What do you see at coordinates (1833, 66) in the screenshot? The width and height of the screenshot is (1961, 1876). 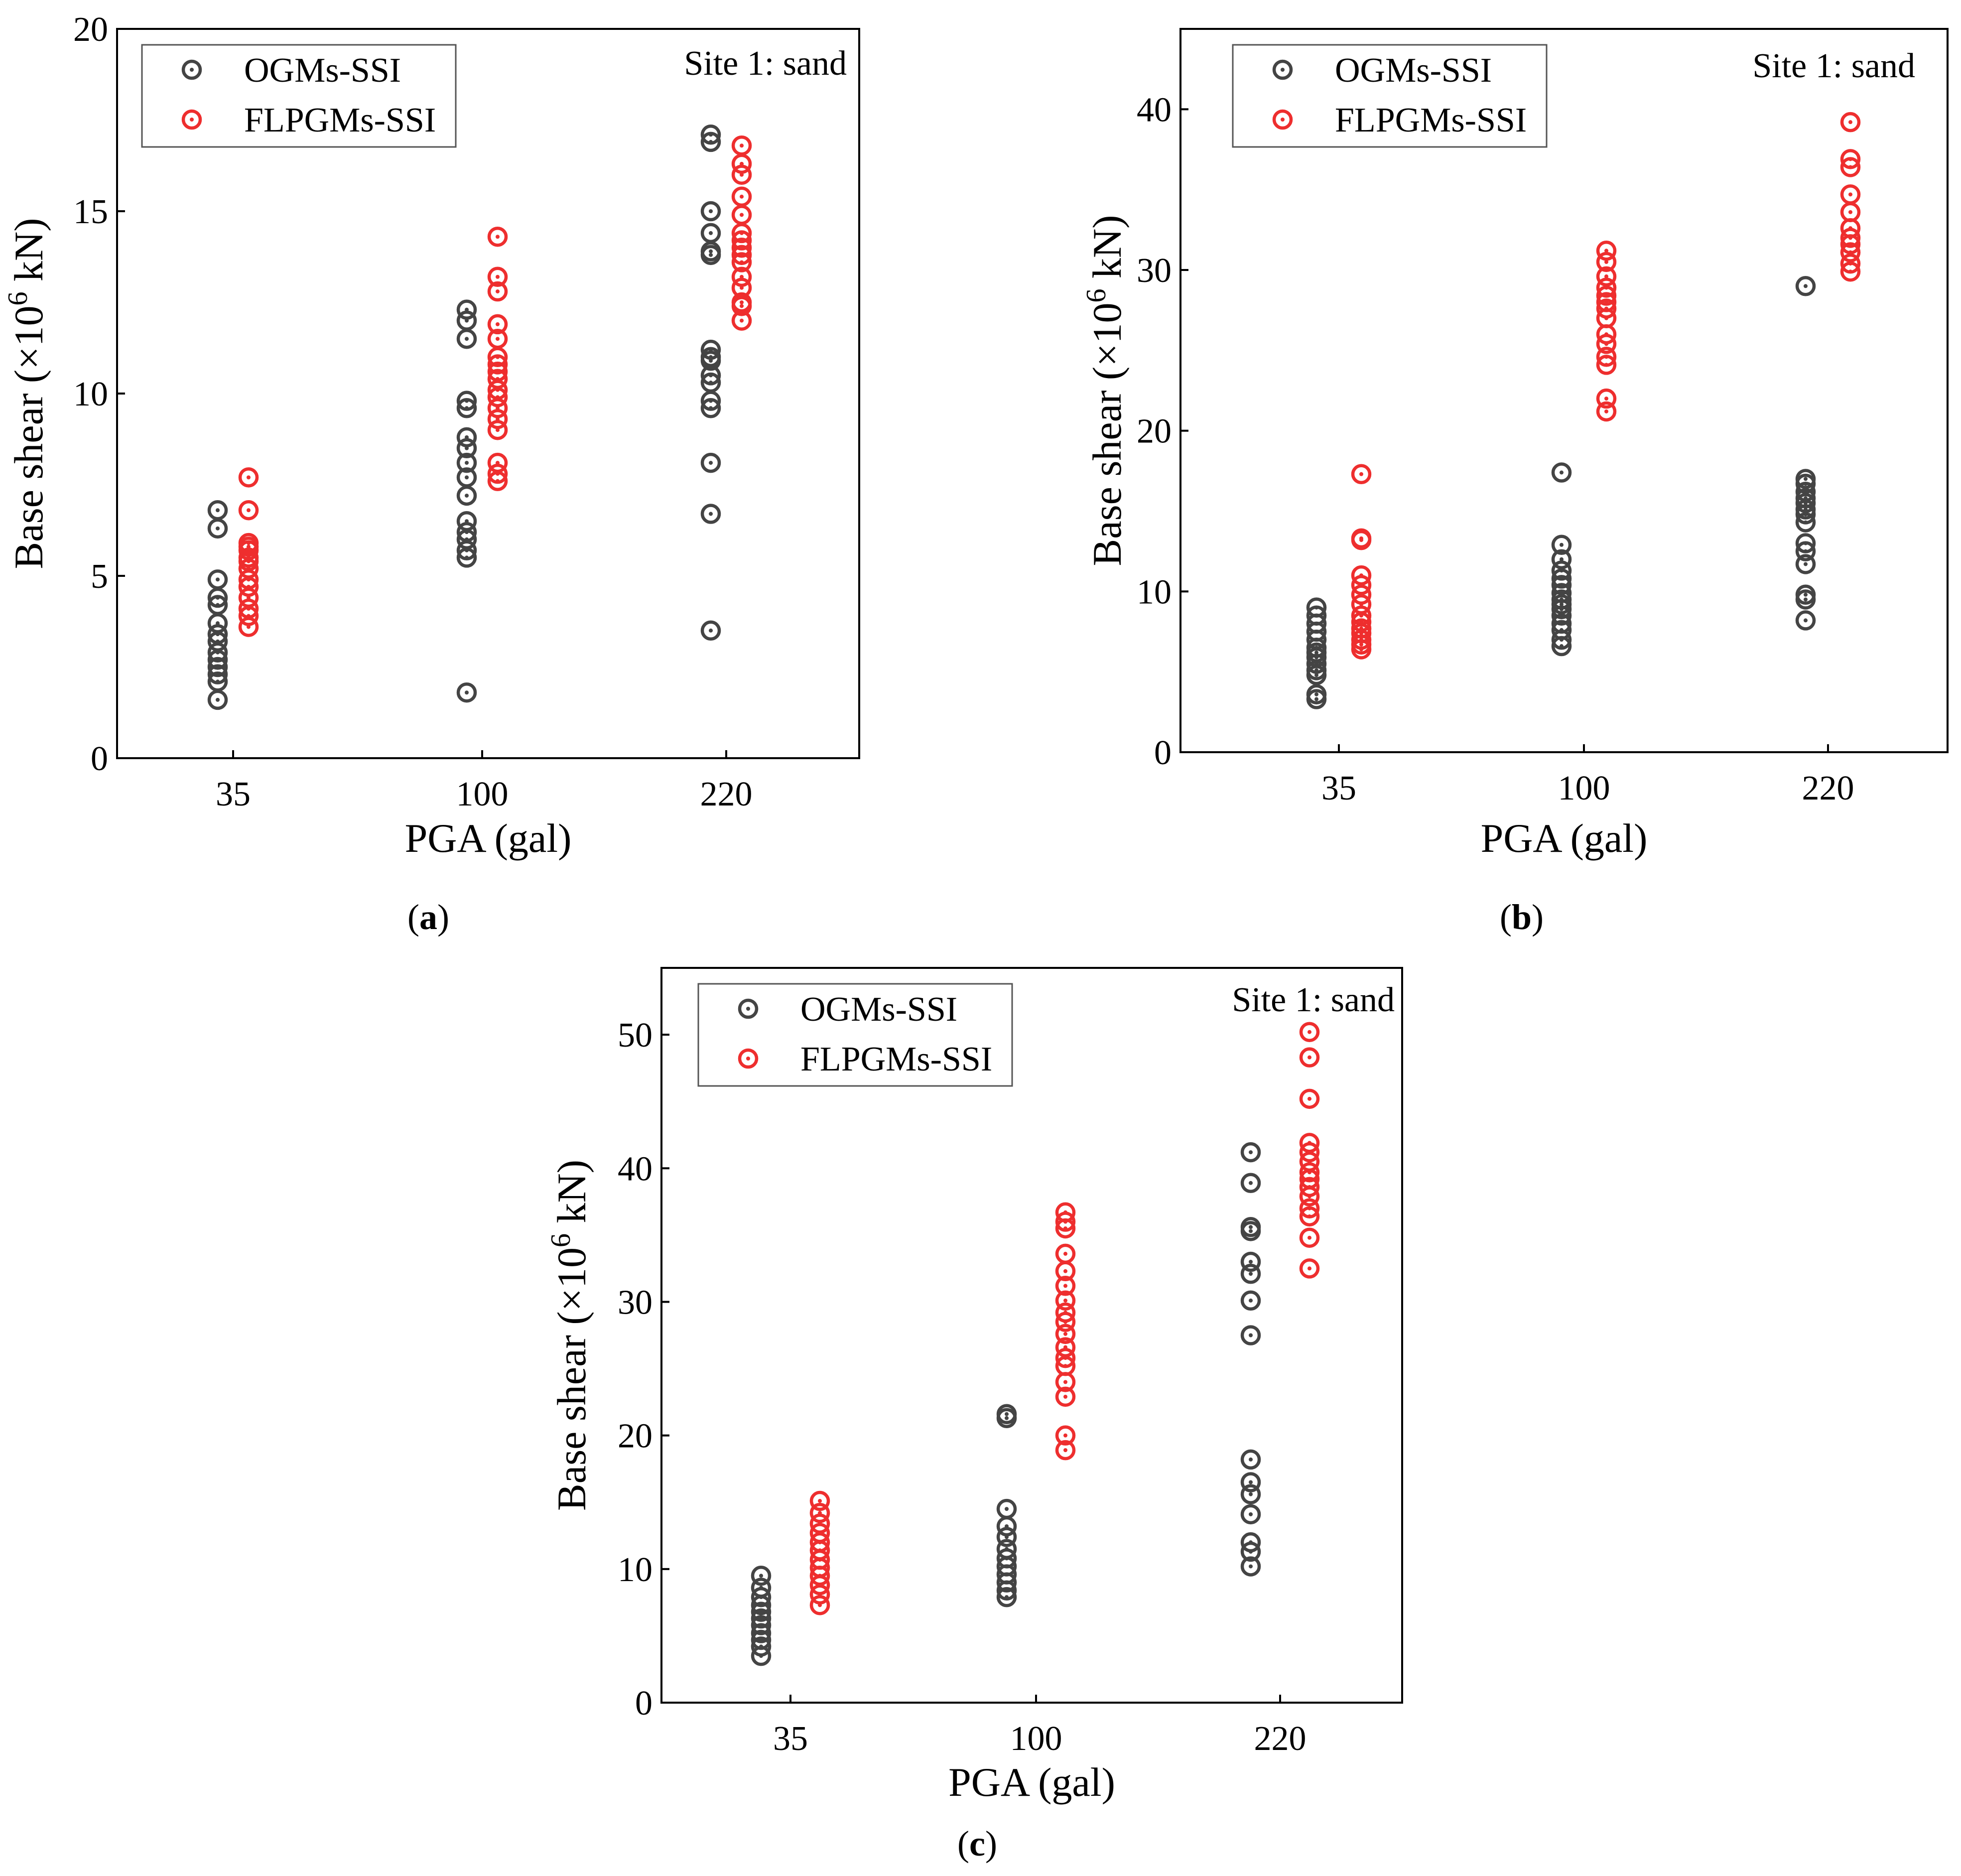 I see `site-annotation: Site 1: sand` at bounding box center [1833, 66].